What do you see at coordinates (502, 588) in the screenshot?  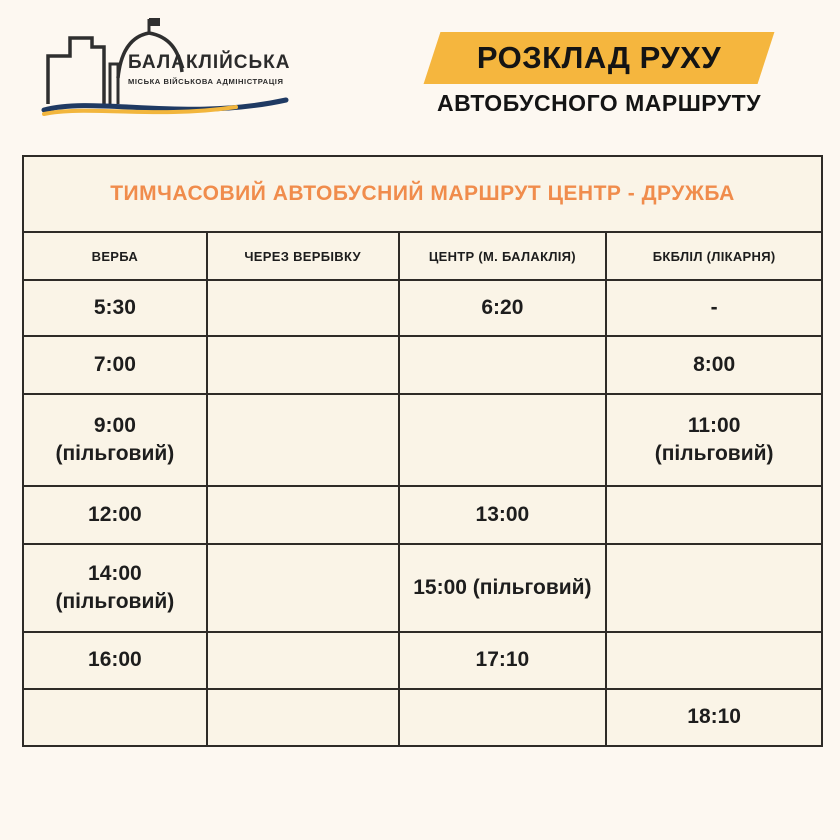 I see `time-cell: 15:00 (пільговий)` at bounding box center [502, 588].